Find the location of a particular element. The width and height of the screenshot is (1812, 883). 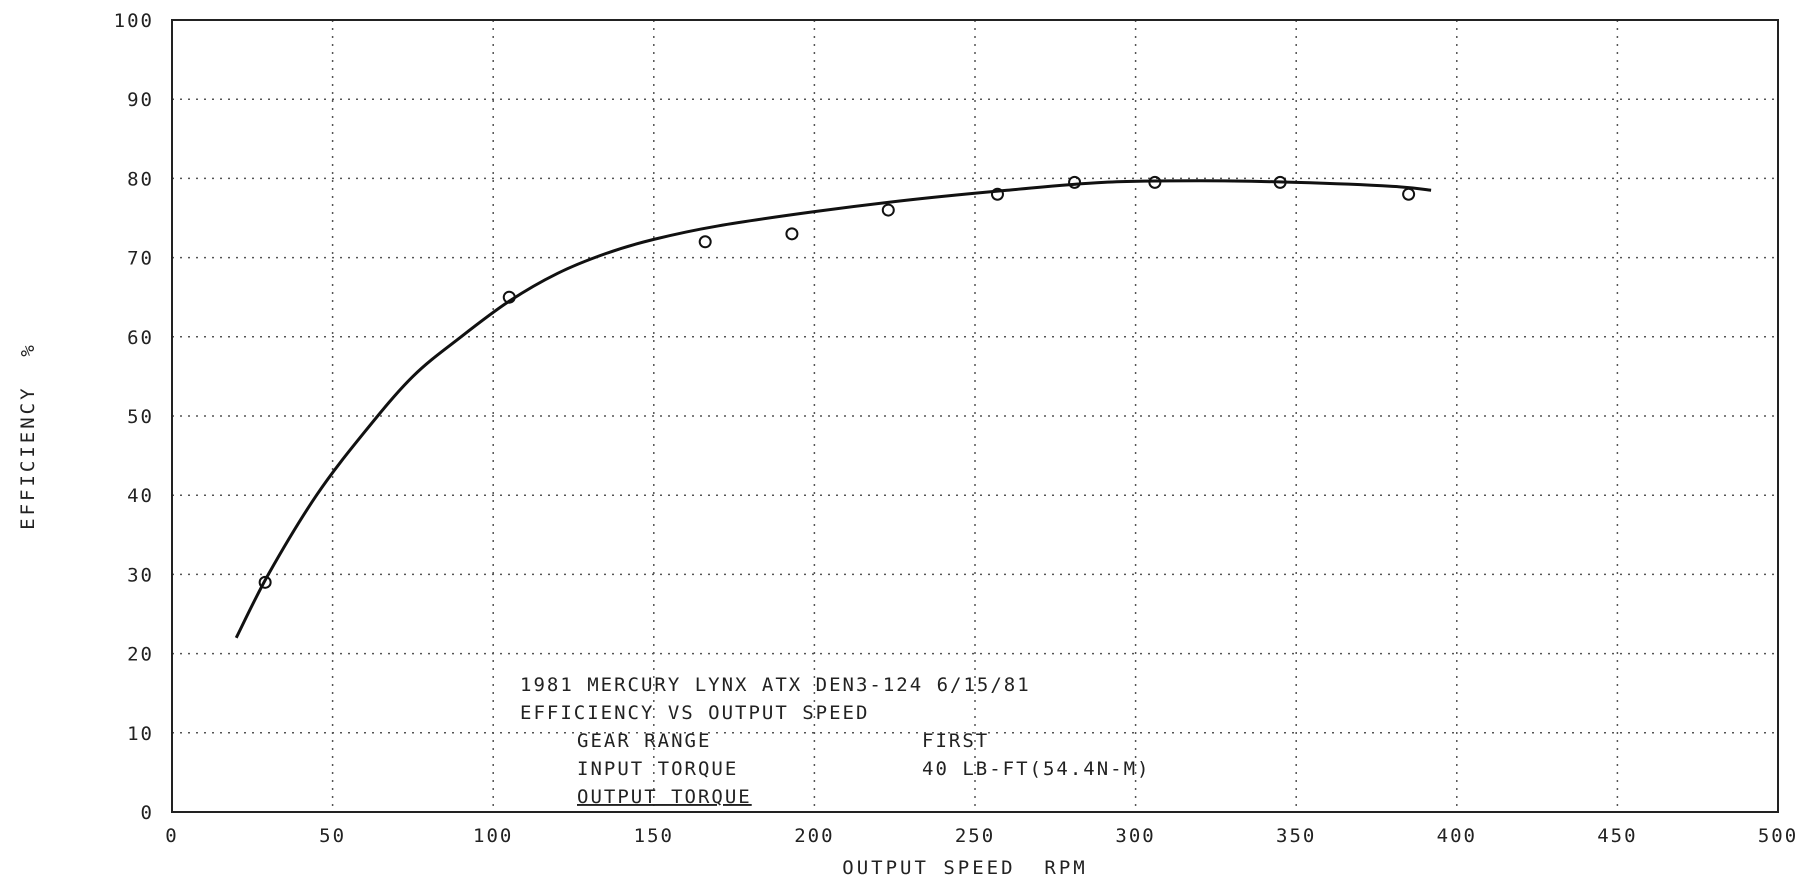

y-tick-label: 20 is located at coordinates (140, 655).